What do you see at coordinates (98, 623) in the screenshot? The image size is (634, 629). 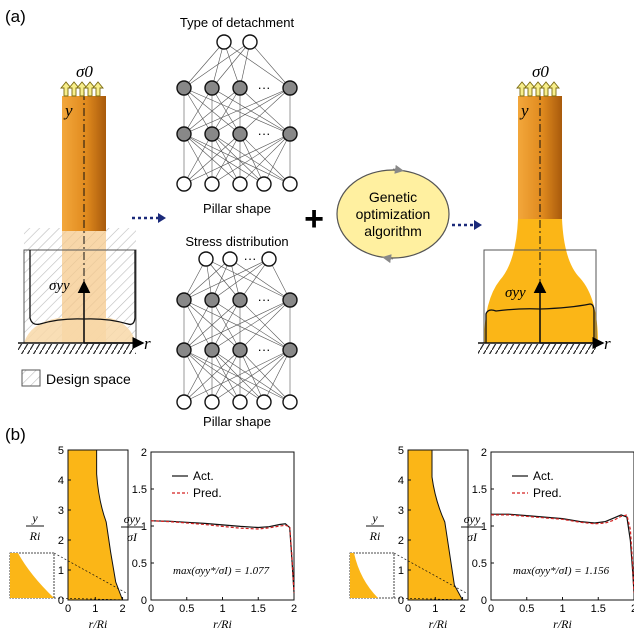 I see `shape-xlabel: r/Ri` at bounding box center [98, 623].